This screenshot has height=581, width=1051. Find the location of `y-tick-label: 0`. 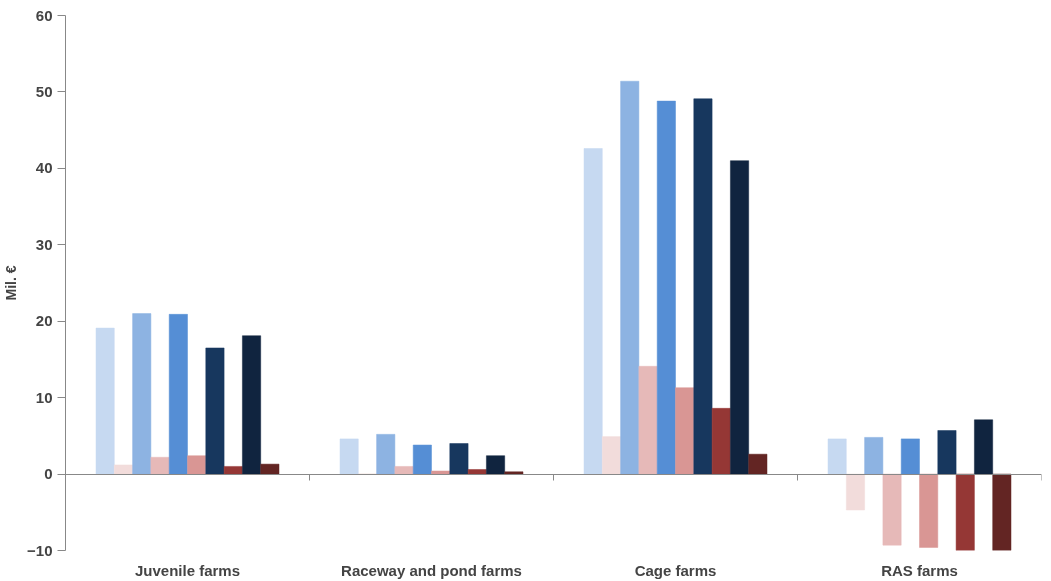

y-tick-label: 0 is located at coordinates (48, 474).